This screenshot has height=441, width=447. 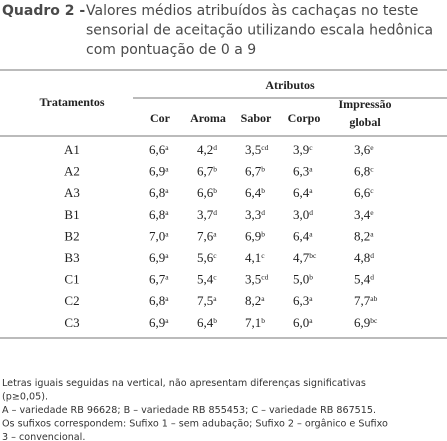 I want to click on cell: 7,0a, so click(x=159, y=235).